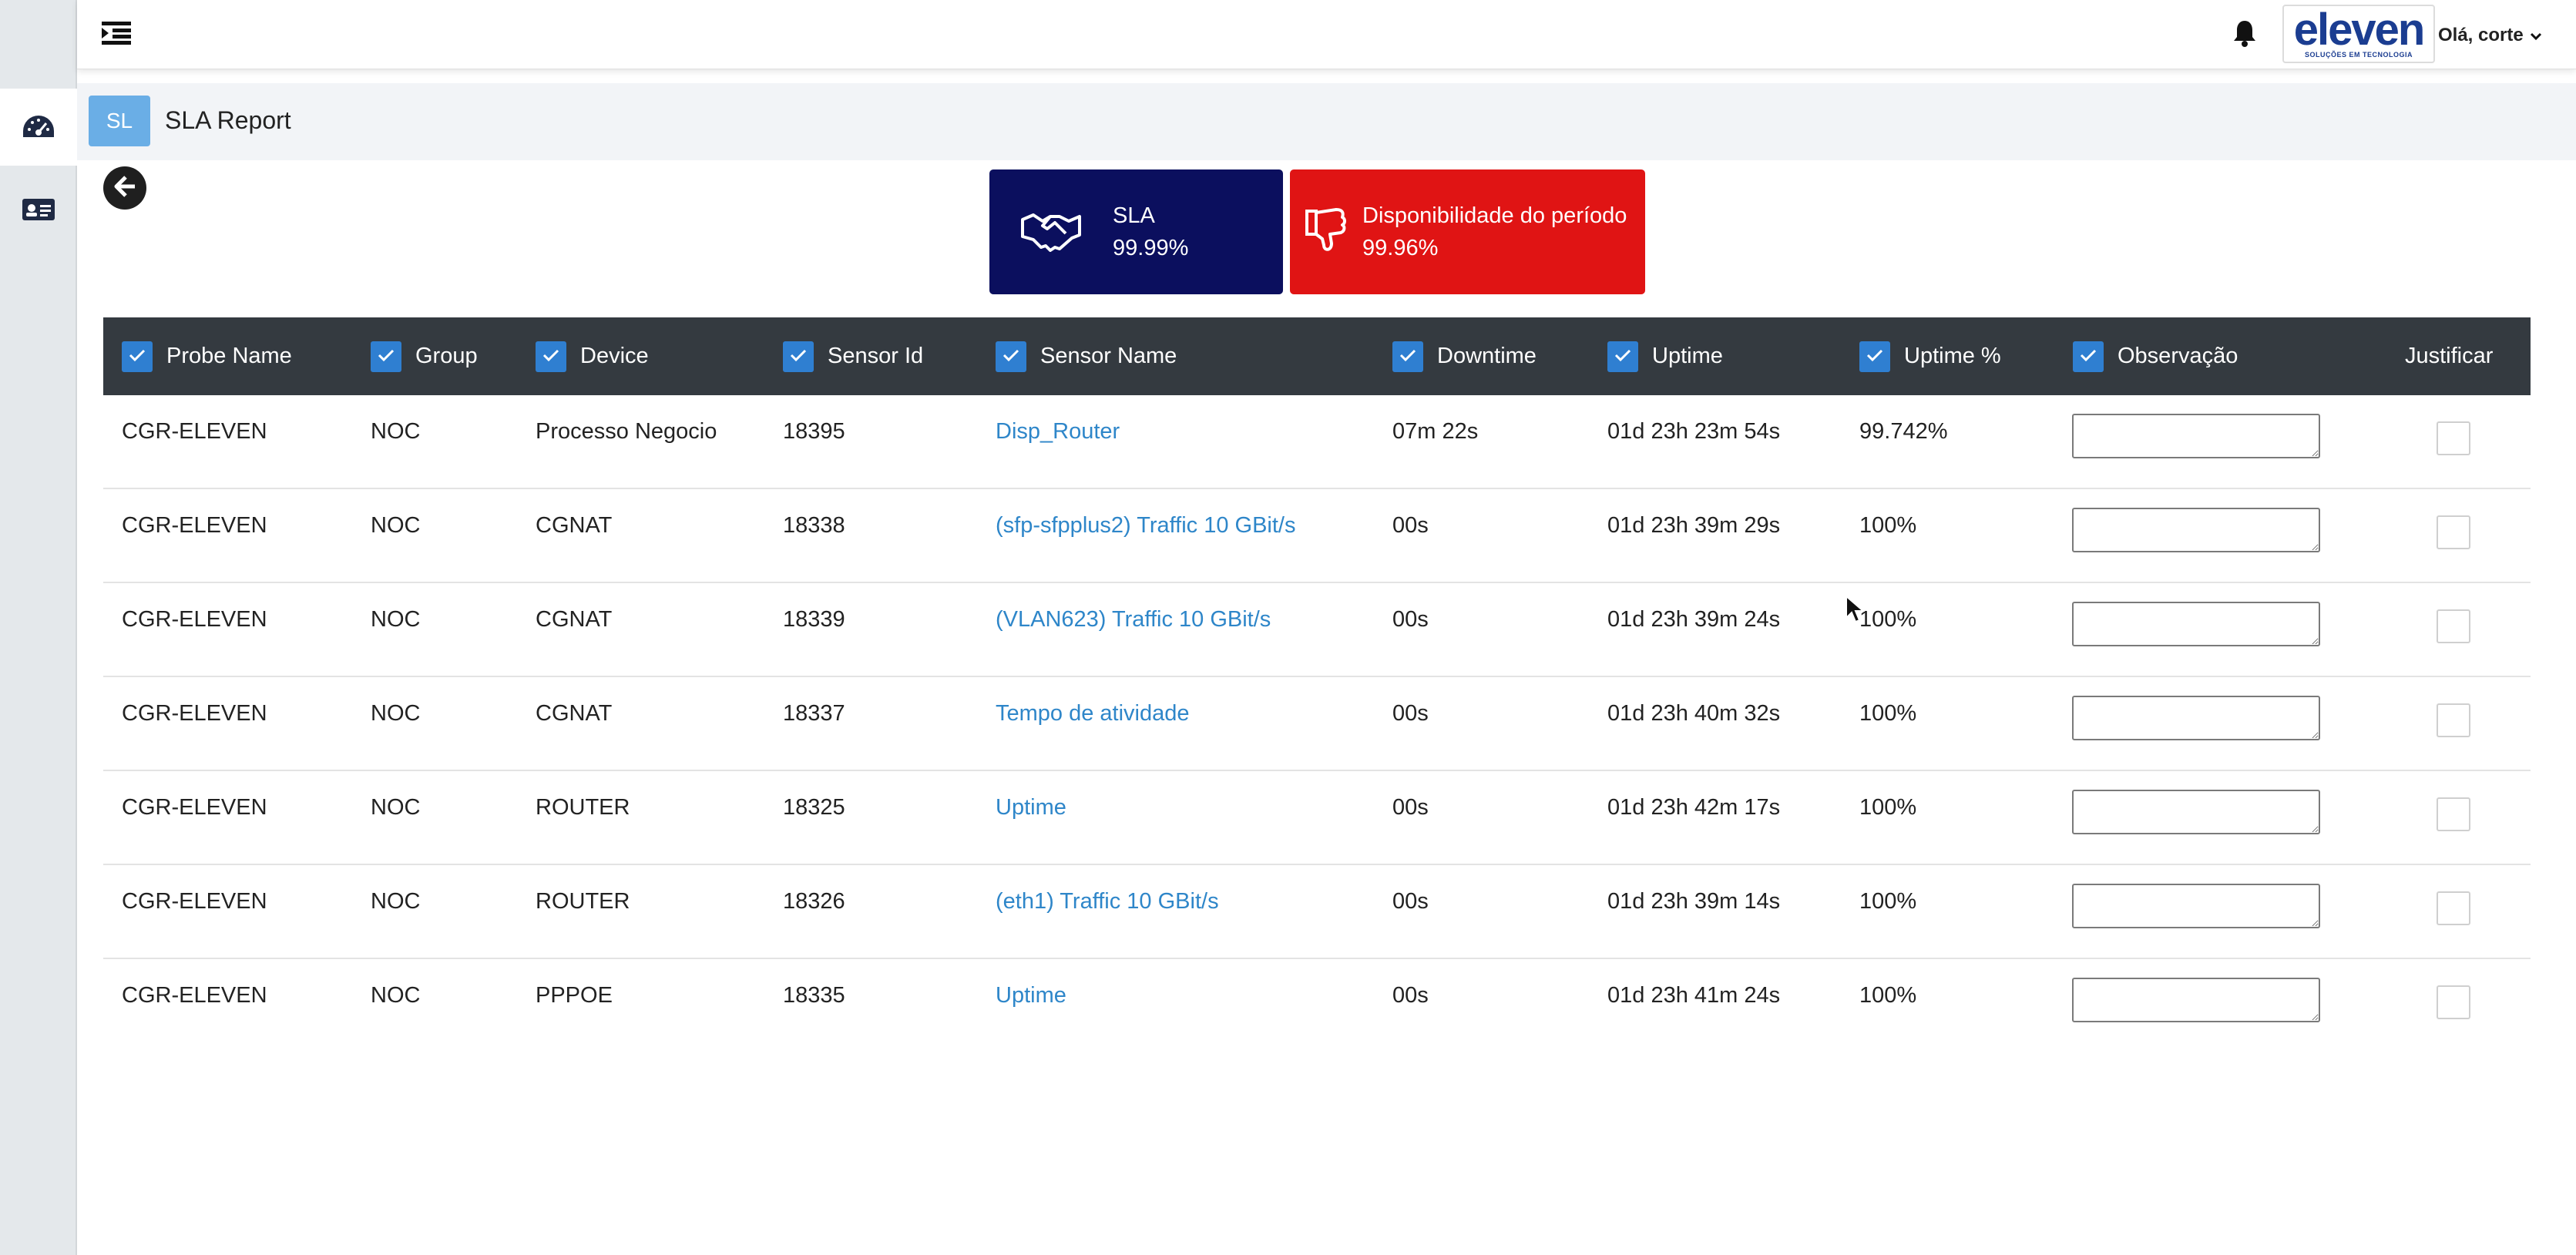 The image size is (2576, 1255). Describe the element at coordinates (614, 356) in the screenshot. I see `column-label: Device` at that location.